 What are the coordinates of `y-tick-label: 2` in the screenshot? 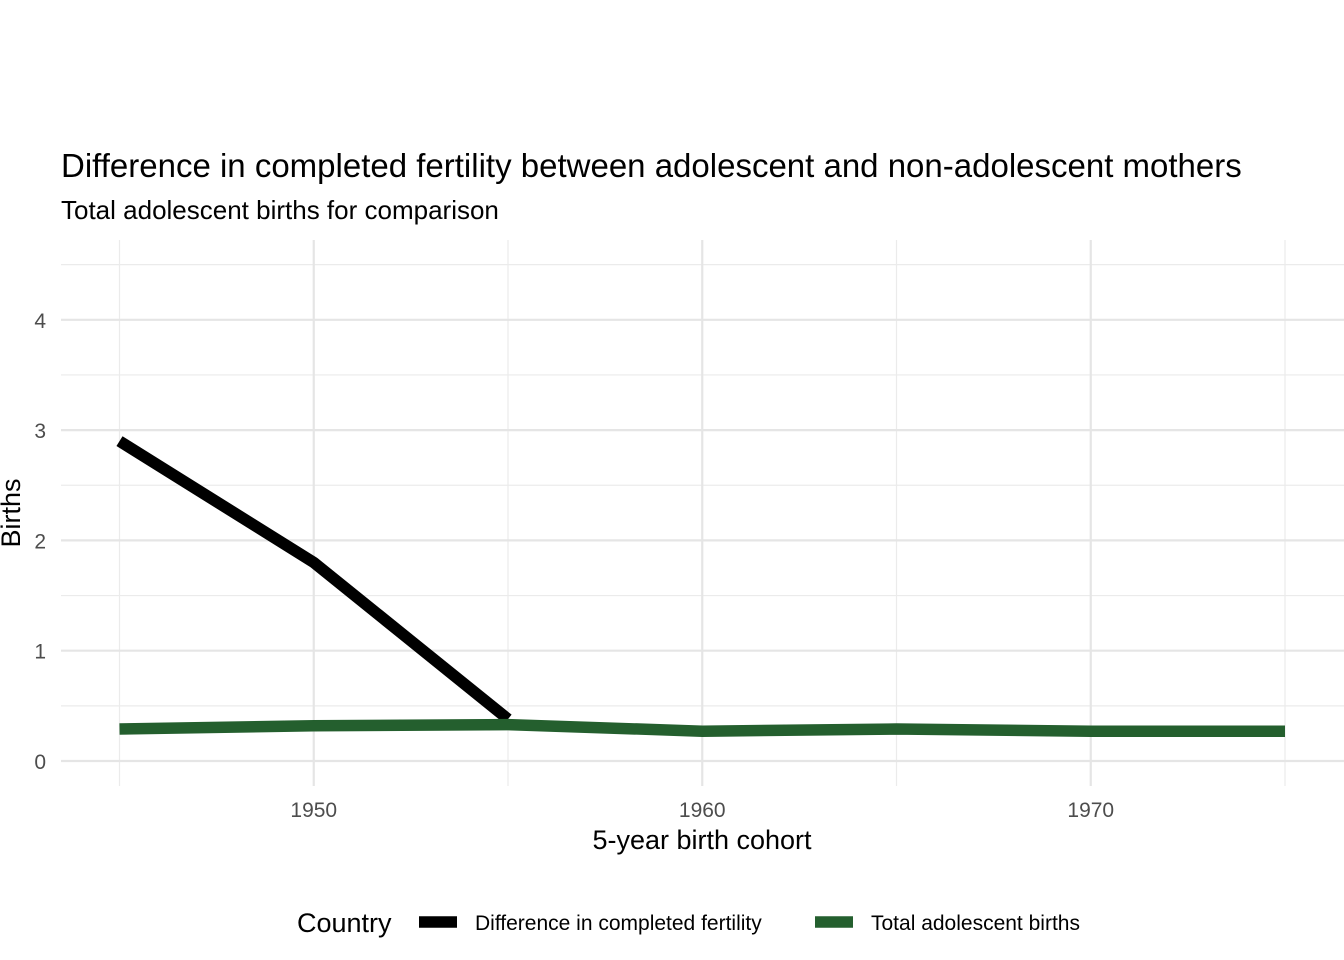 It's located at (40, 541).